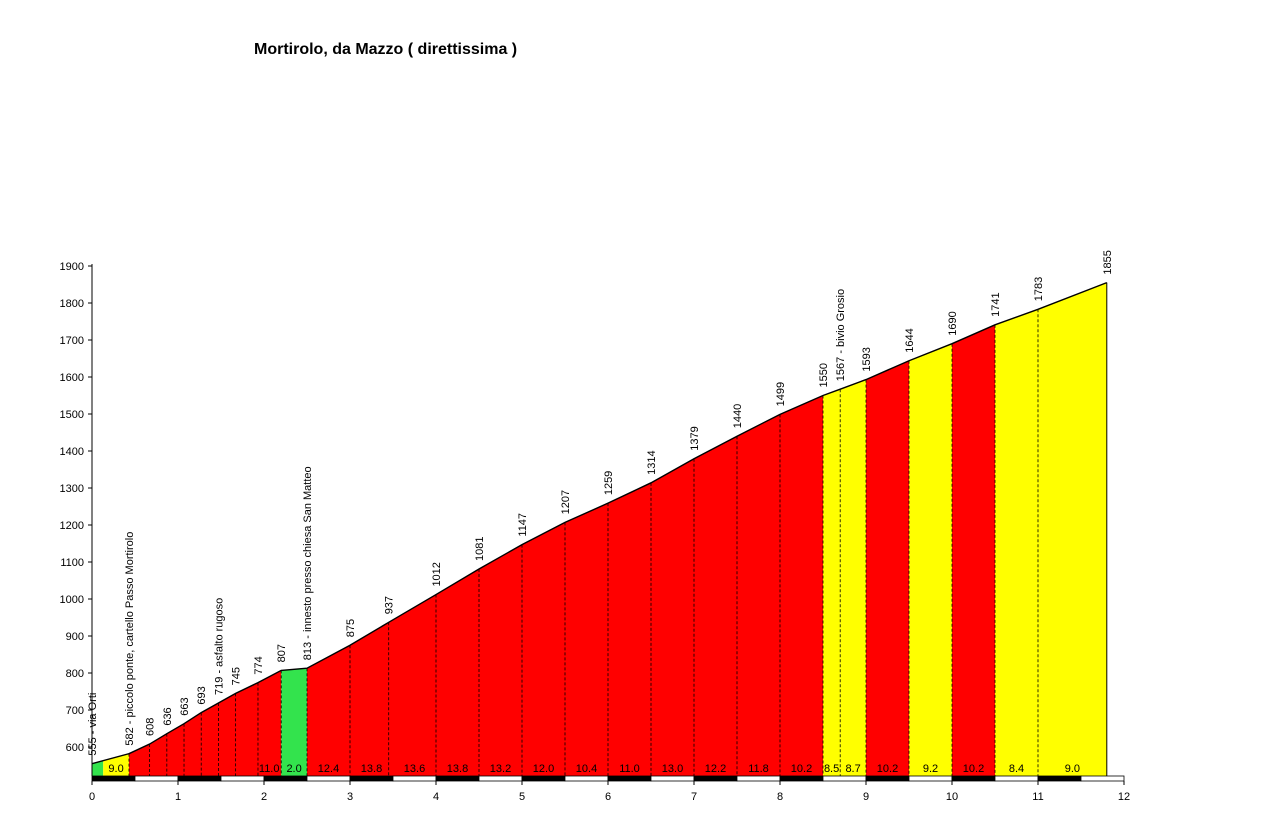 This screenshot has height=835, width=1268. Describe the element at coordinates (72, 600) in the screenshot. I see `y-tick-label: 1000` at that location.